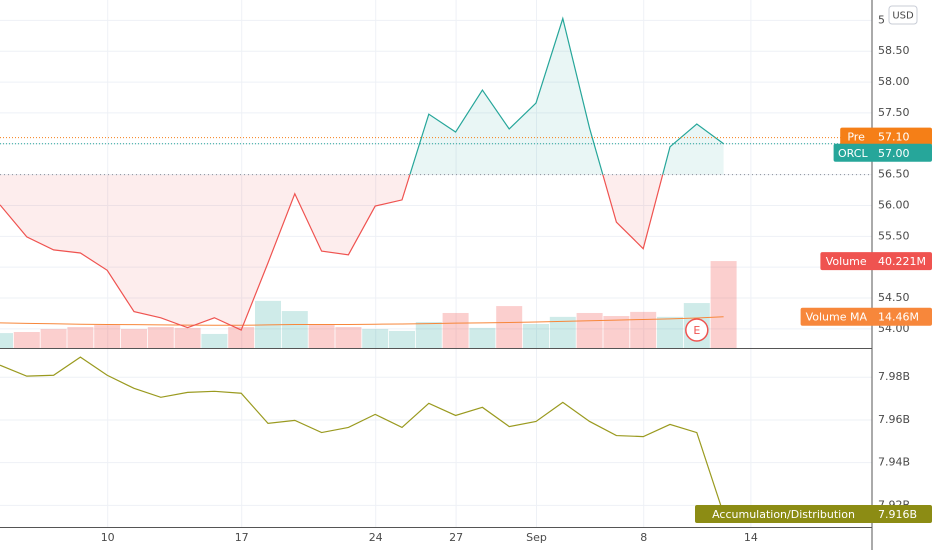 This screenshot has height=550, width=932. Describe the element at coordinates (242, 537) in the screenshot. I see `x-tick-label: 17` at that location.